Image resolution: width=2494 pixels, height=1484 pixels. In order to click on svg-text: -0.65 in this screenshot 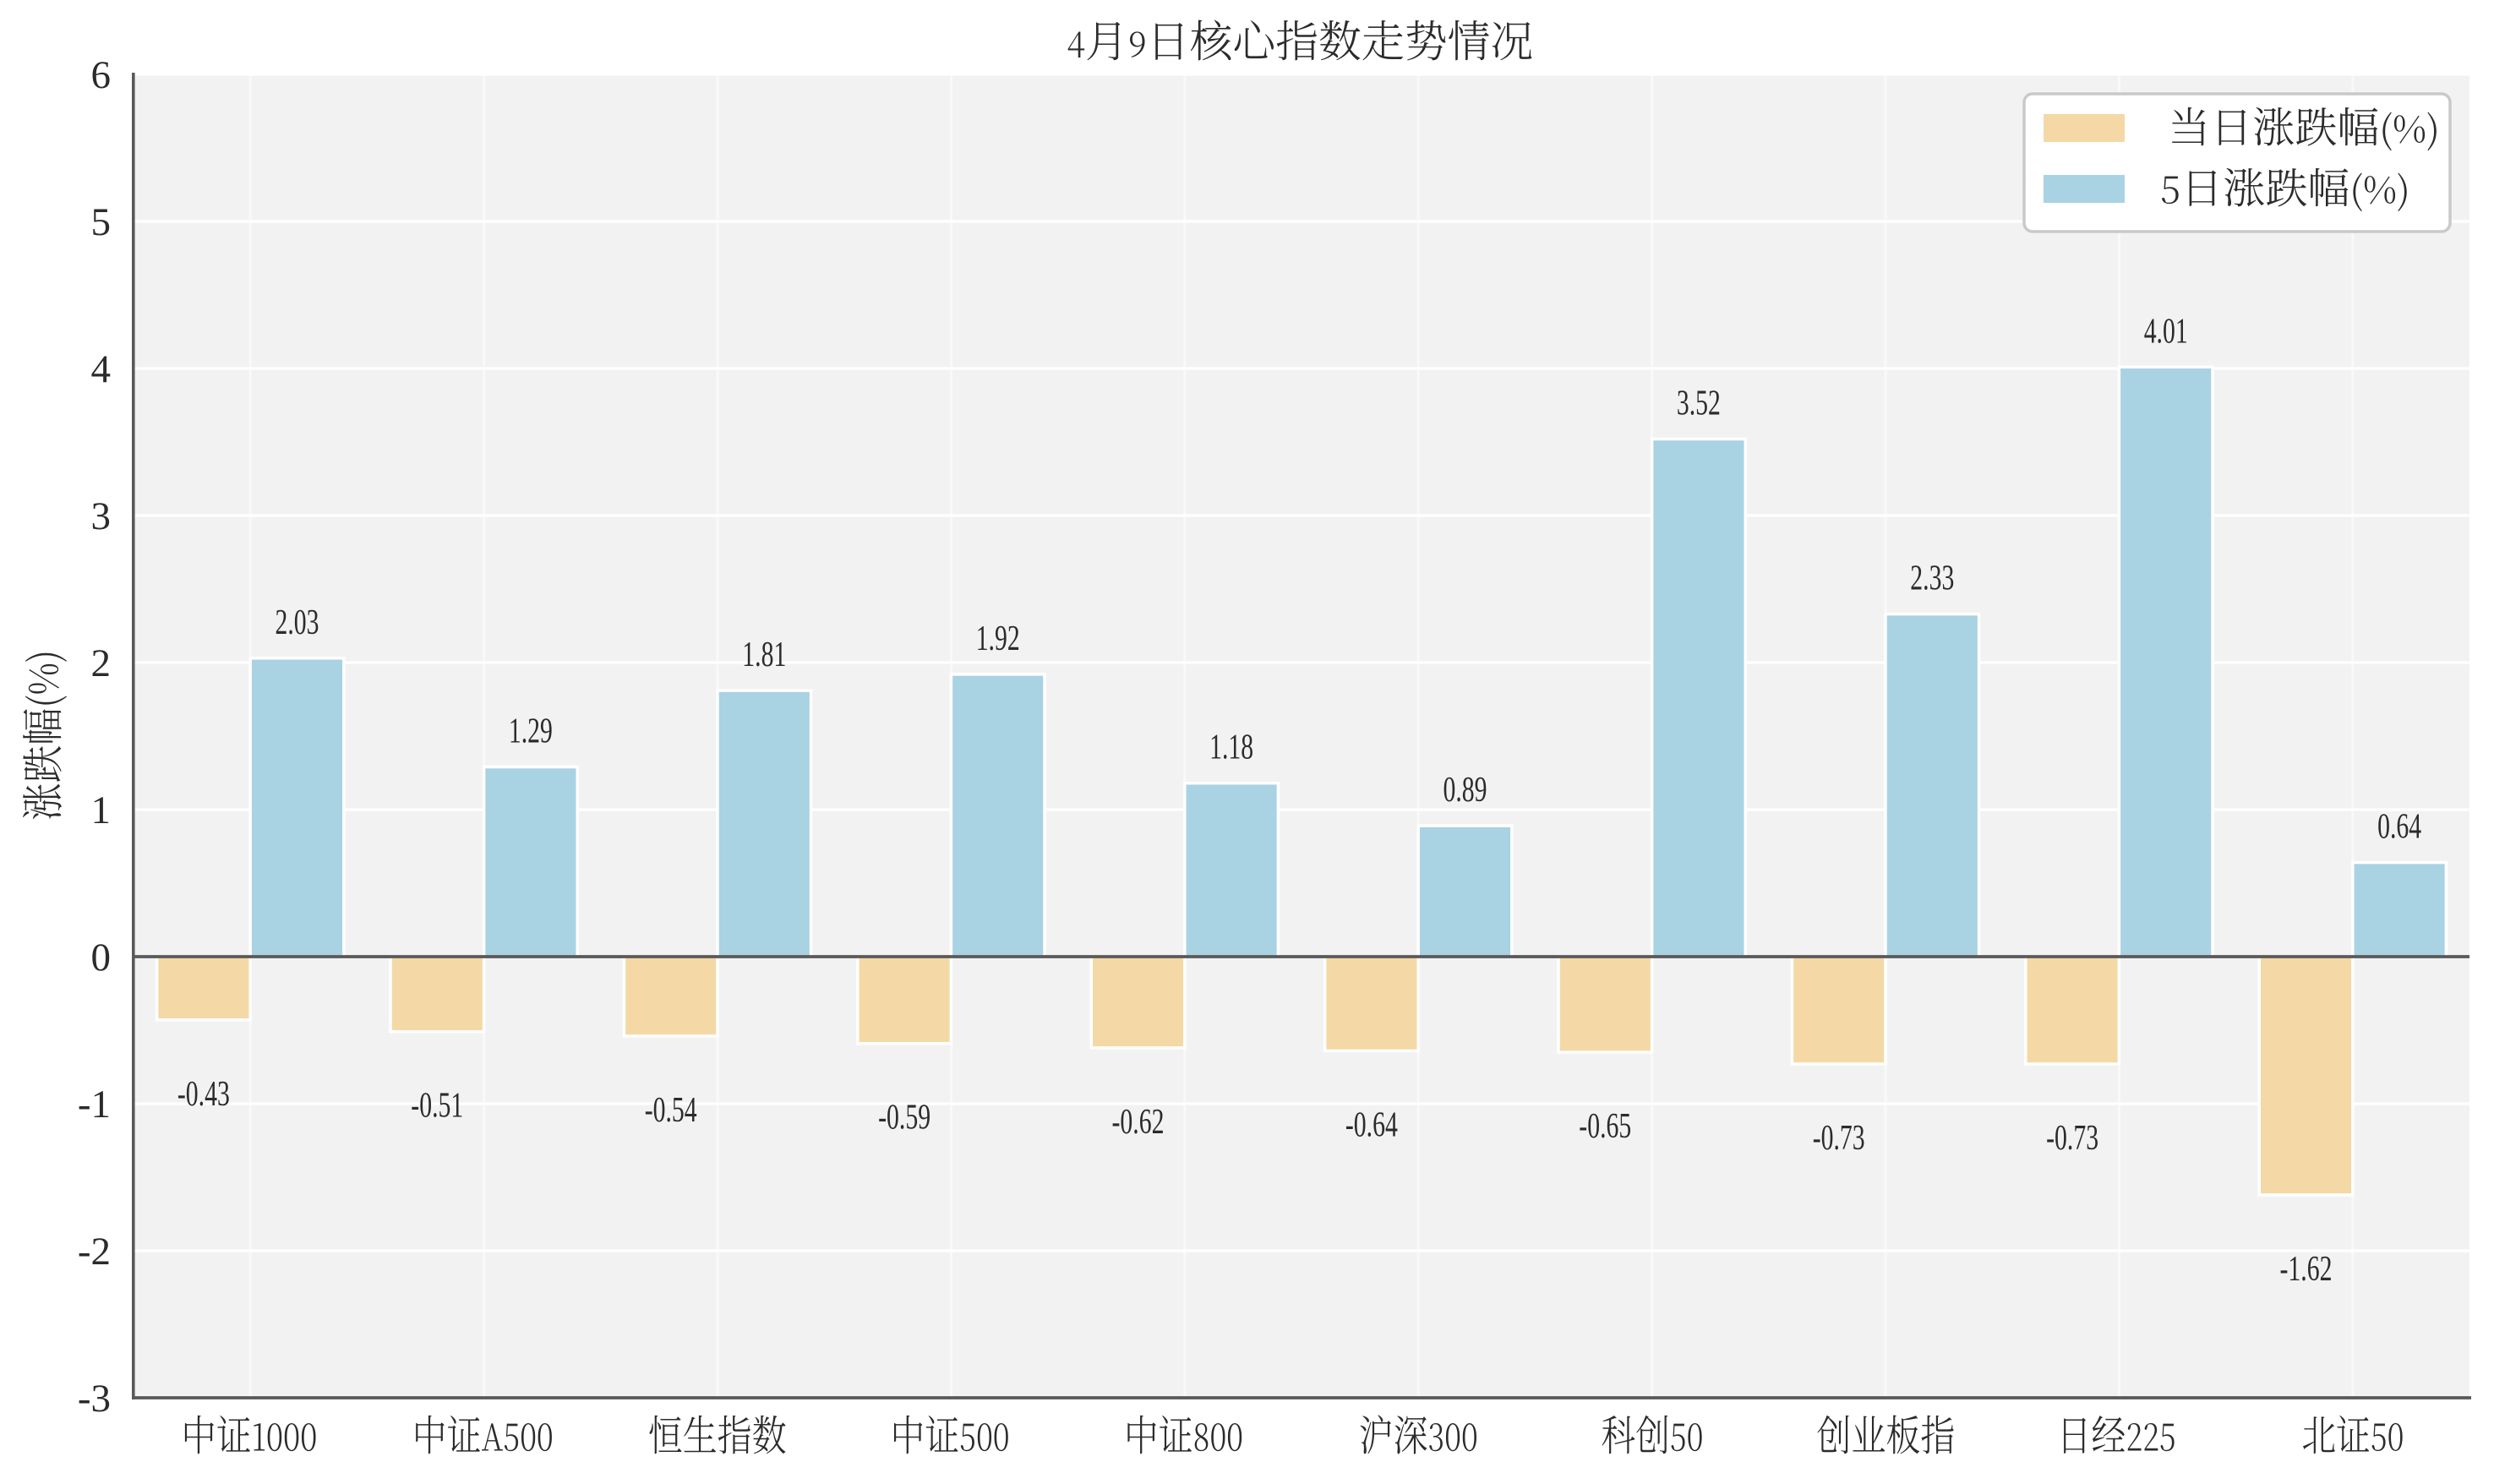, I will do `click(1605, 1126)`.